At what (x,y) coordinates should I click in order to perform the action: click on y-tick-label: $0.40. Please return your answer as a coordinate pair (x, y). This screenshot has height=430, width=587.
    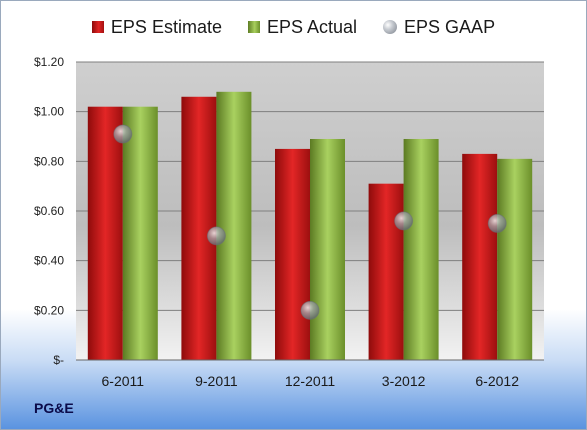
    Looking at the image, I should click on (49, 261).